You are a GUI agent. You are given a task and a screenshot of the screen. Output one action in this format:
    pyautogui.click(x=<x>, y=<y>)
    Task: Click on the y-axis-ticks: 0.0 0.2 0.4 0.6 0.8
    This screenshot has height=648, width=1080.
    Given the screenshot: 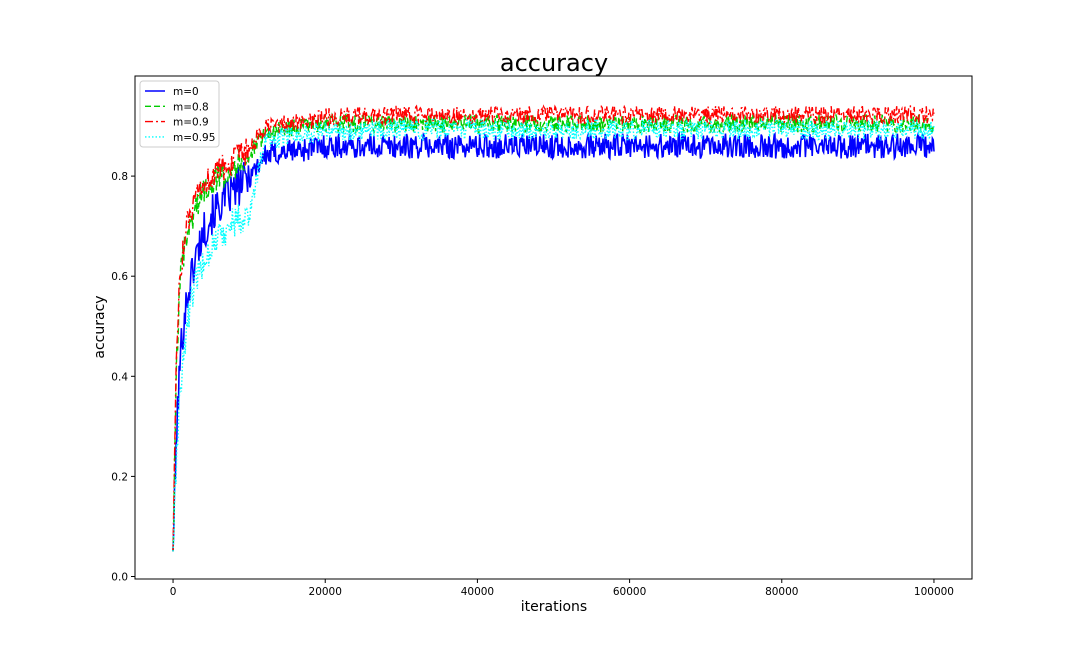 What is the action you would take?
    pyautogui.click(x=123, y=377)
    